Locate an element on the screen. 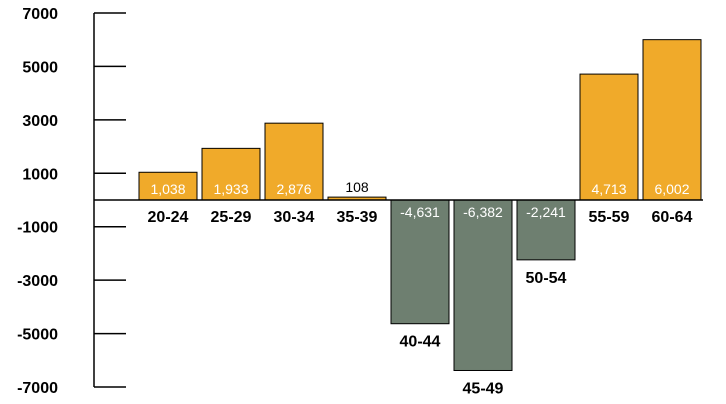 This screenshot has height=404, width=726. category-label: 55-59 is located at coordinates (609, 217).